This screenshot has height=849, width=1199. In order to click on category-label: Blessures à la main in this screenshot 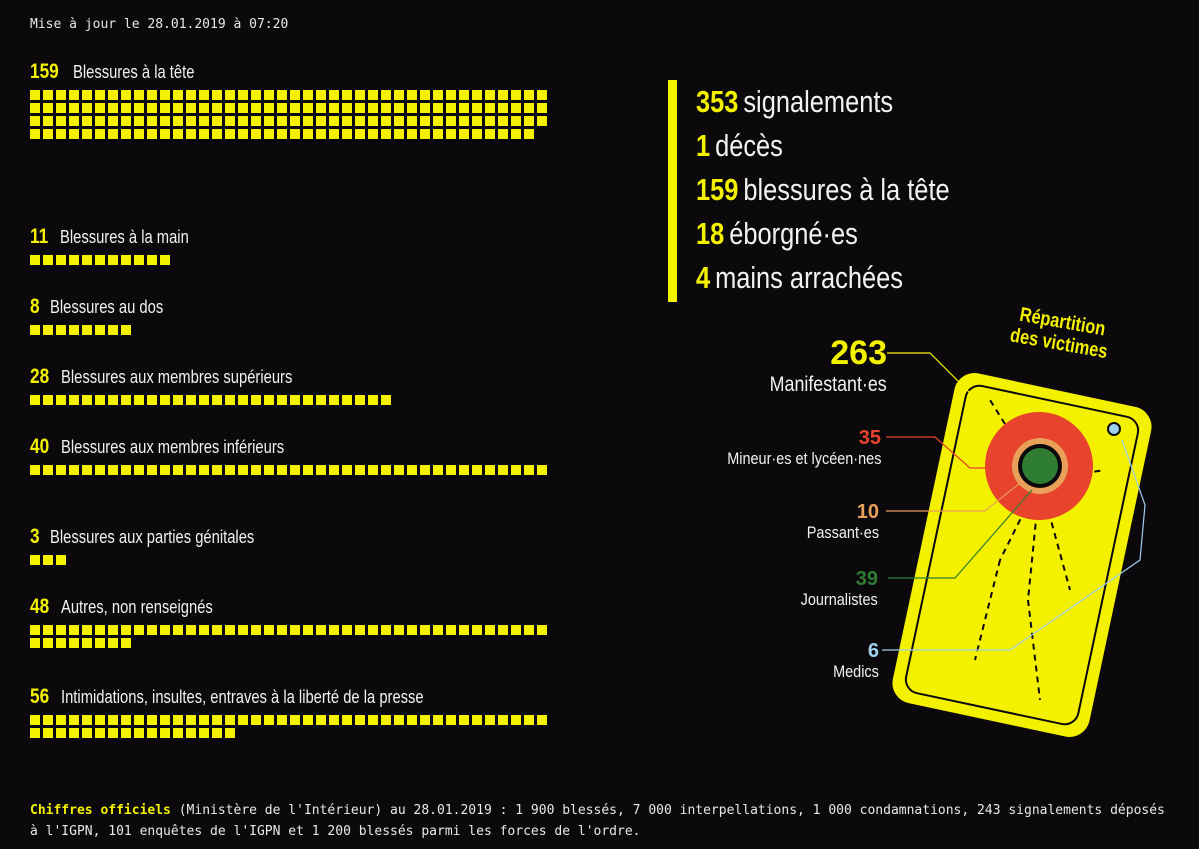, I will do `click(125, 237)`.